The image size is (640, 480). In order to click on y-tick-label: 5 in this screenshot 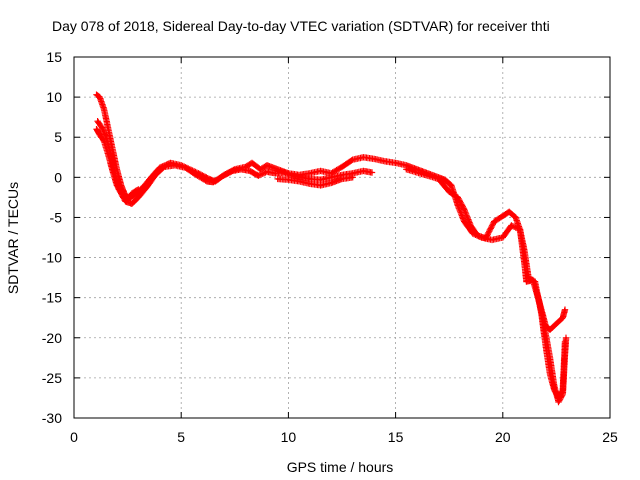, I will do `click(58, 137)`.